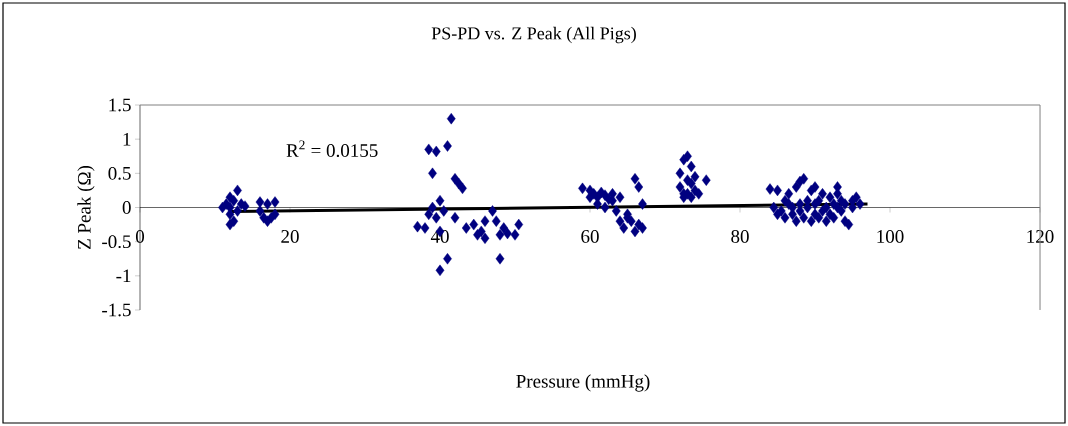  What do you see at coordinates (583, 383) in the screenshot?
I see `x-axis-title: Pressure (mmHg)` at bounding box center [583, 383].